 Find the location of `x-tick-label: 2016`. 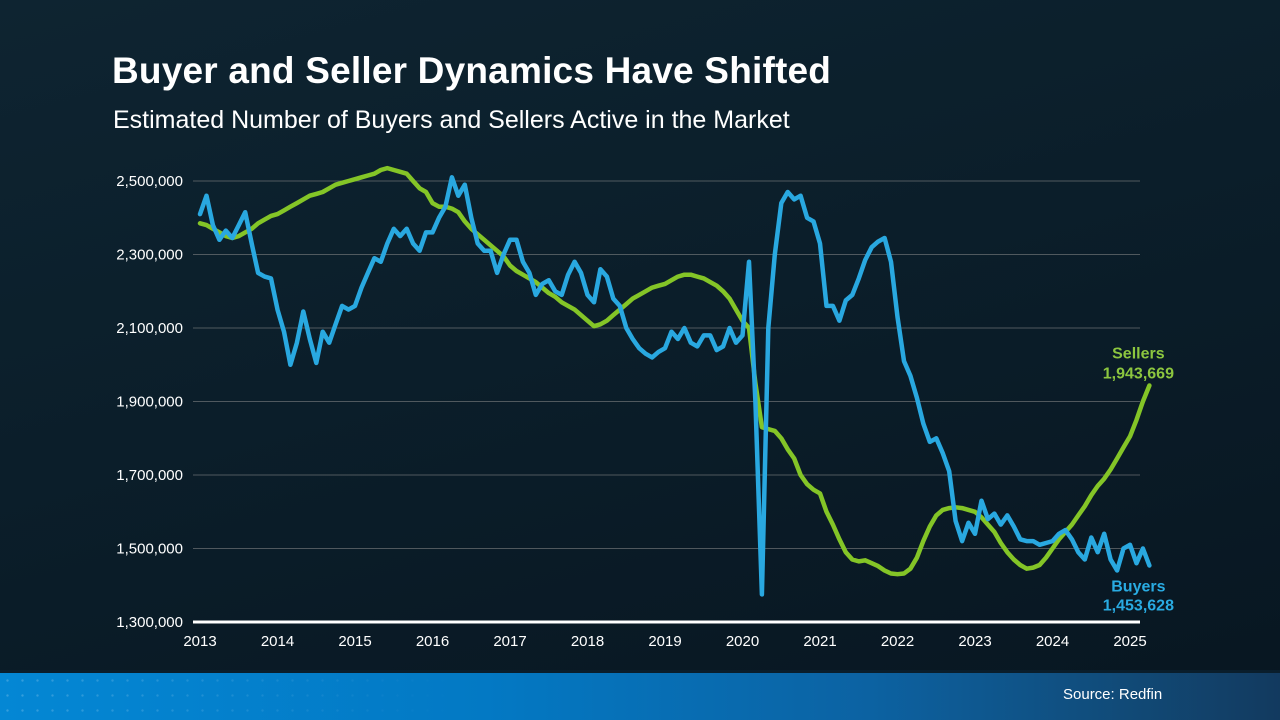

x-tick-label: 2016 is located at coordinates (432, 641).